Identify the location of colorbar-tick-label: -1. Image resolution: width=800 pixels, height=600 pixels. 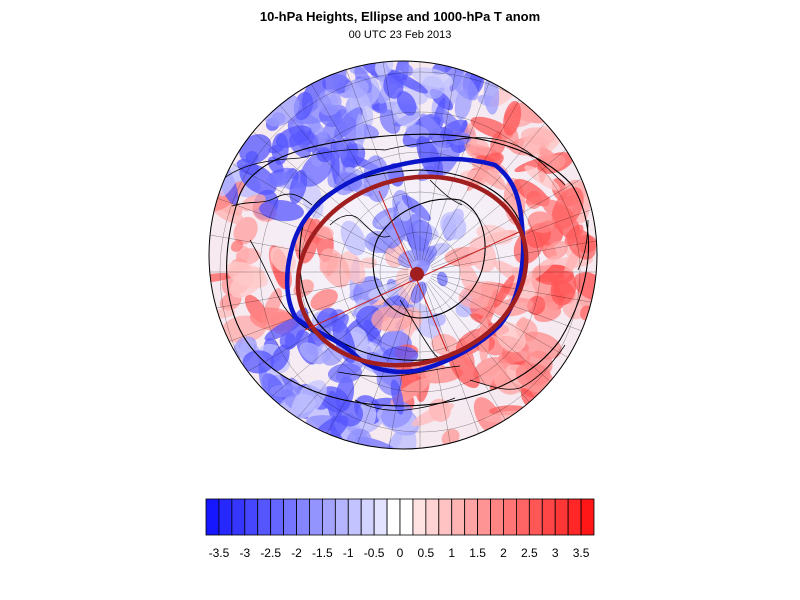
(348, 553).